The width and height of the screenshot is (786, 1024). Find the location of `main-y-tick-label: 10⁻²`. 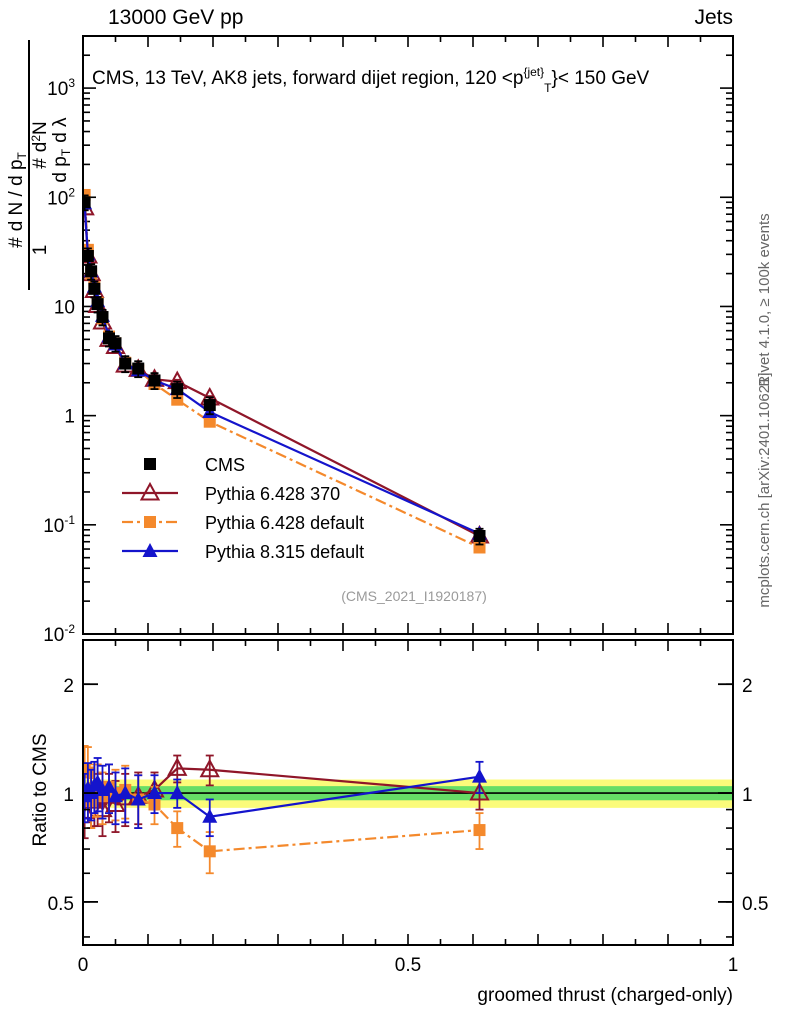

main-y-tick-label: 10⁻² is located at coordinates (59, 634).